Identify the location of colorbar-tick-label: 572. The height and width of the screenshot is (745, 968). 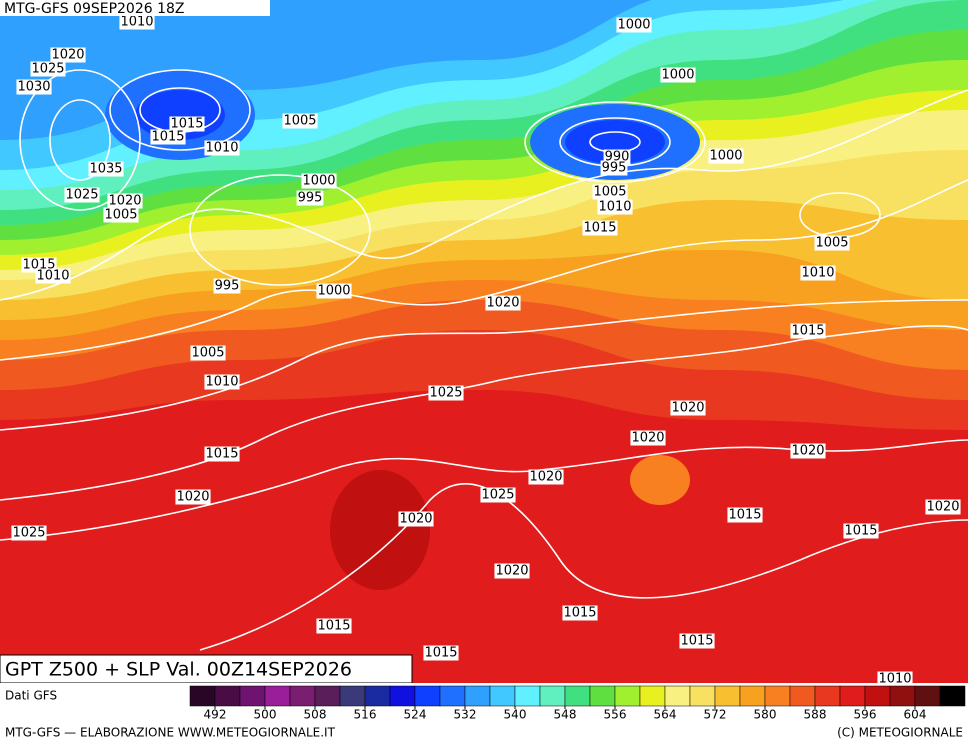
(715, 715).